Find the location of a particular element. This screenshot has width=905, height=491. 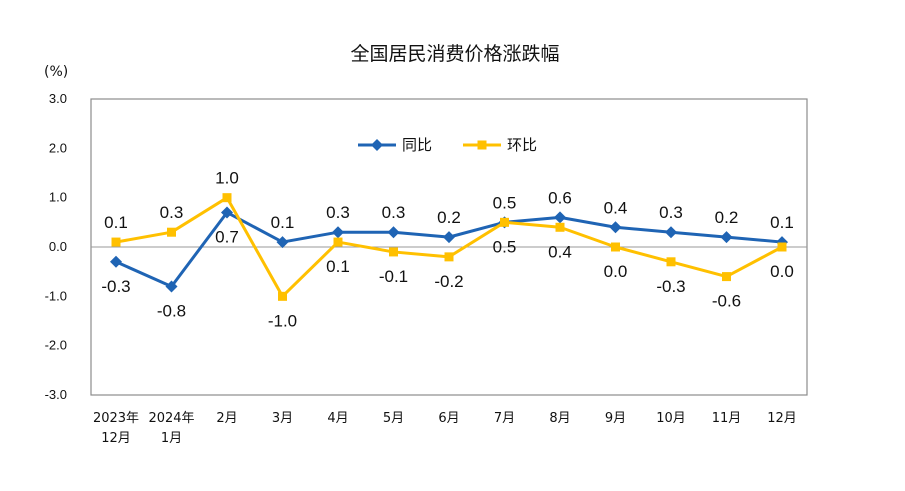

x-tick-label: 7月 is located at coordinates (504, 418).